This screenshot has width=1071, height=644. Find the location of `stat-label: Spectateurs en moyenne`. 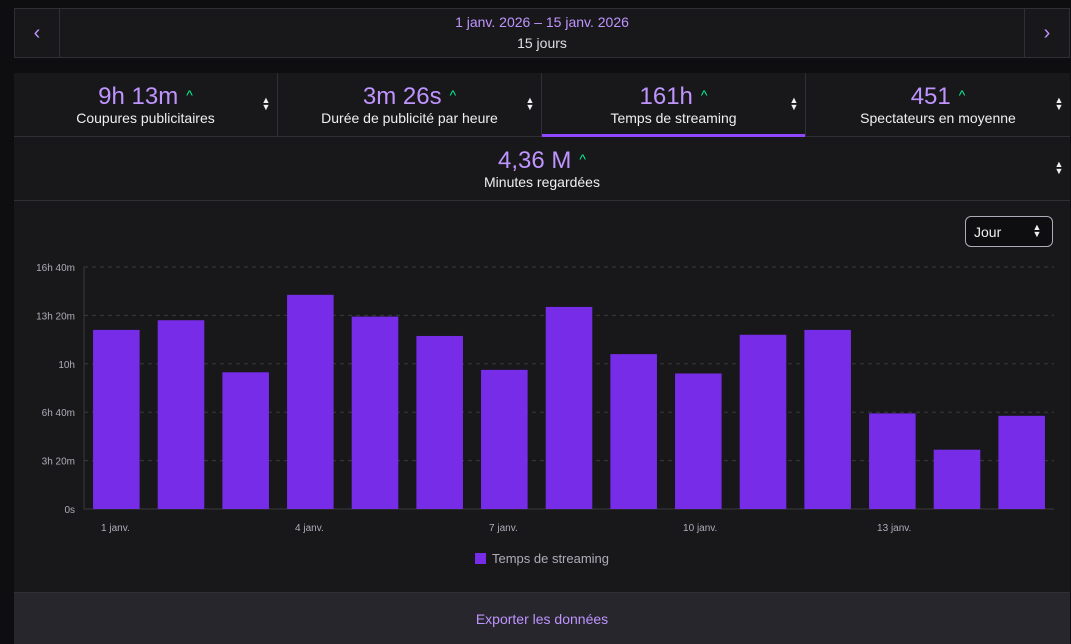

stat-label: Spectateurs en moyenne is located at coordinates (938, 118).